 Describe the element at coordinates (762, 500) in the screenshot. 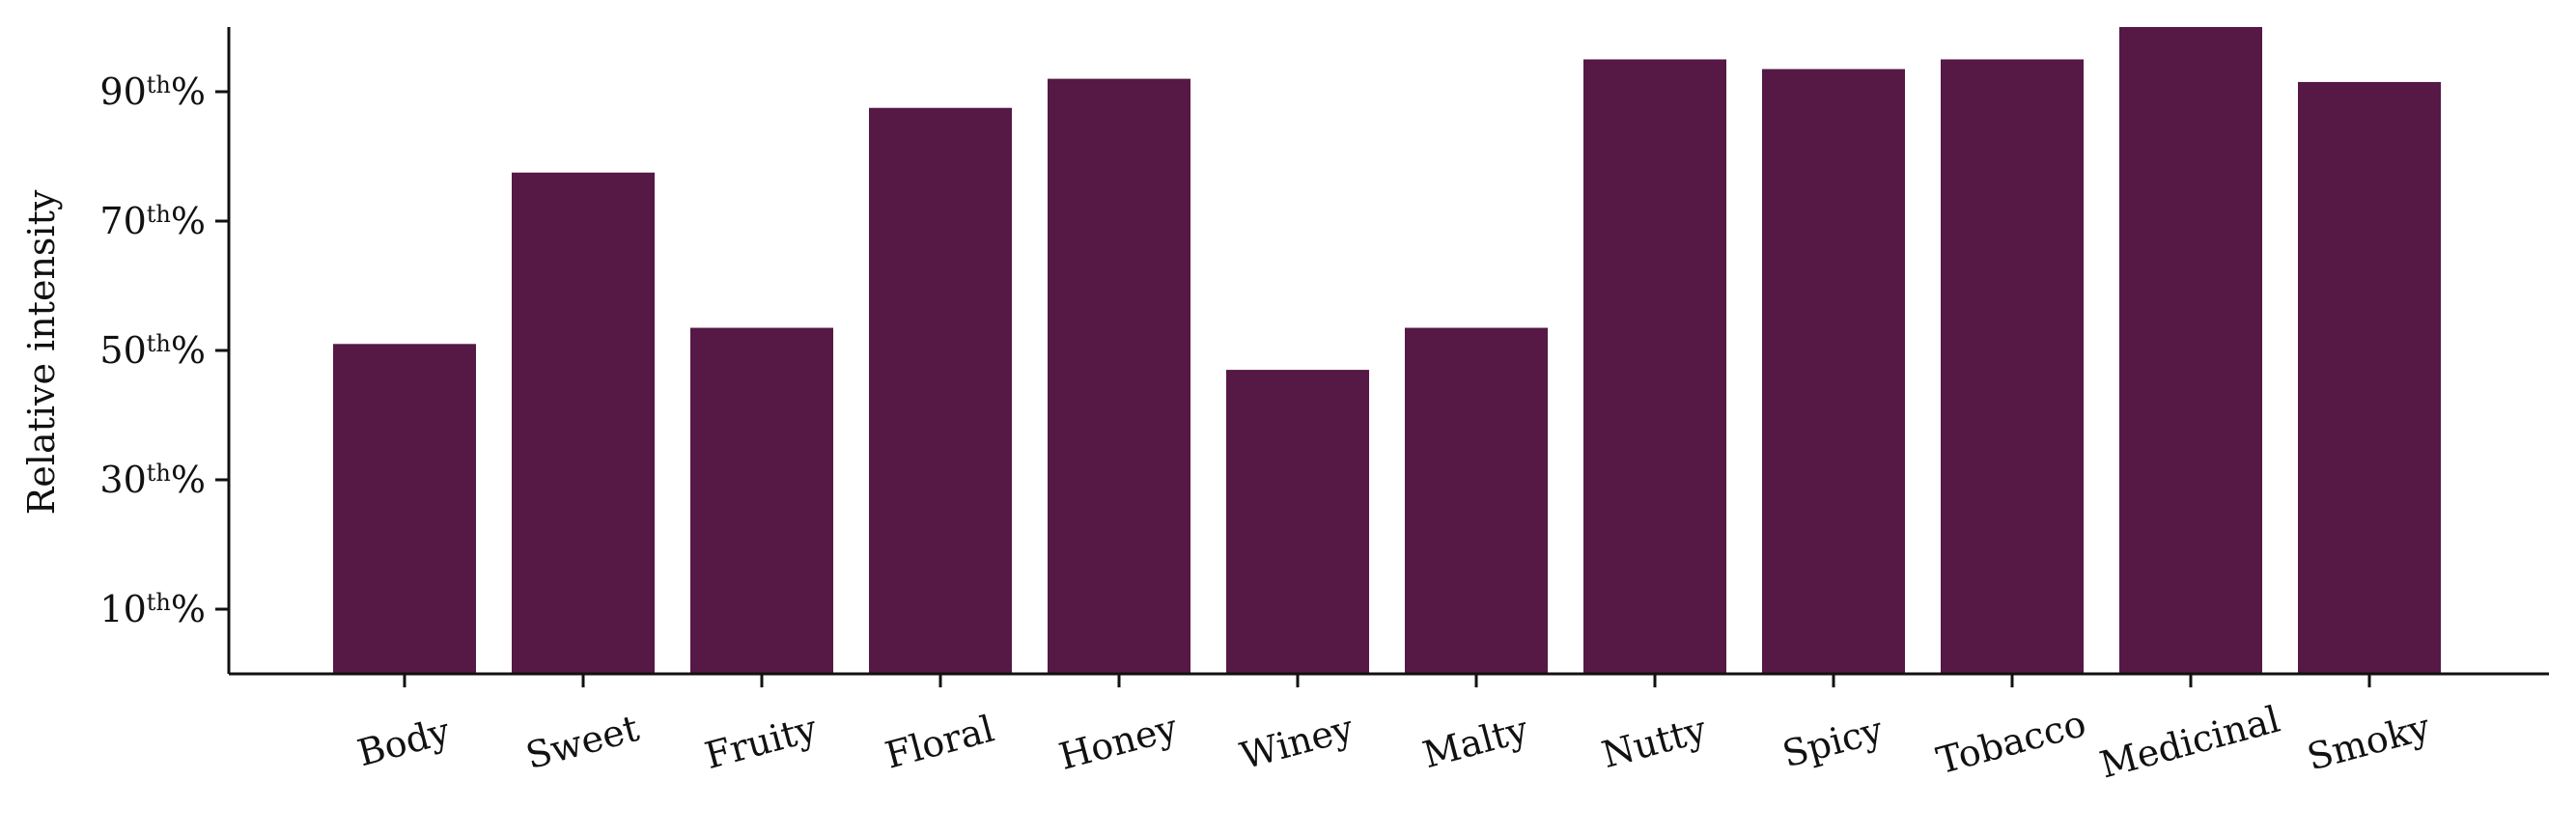

I see `bar-fruity` at that location.